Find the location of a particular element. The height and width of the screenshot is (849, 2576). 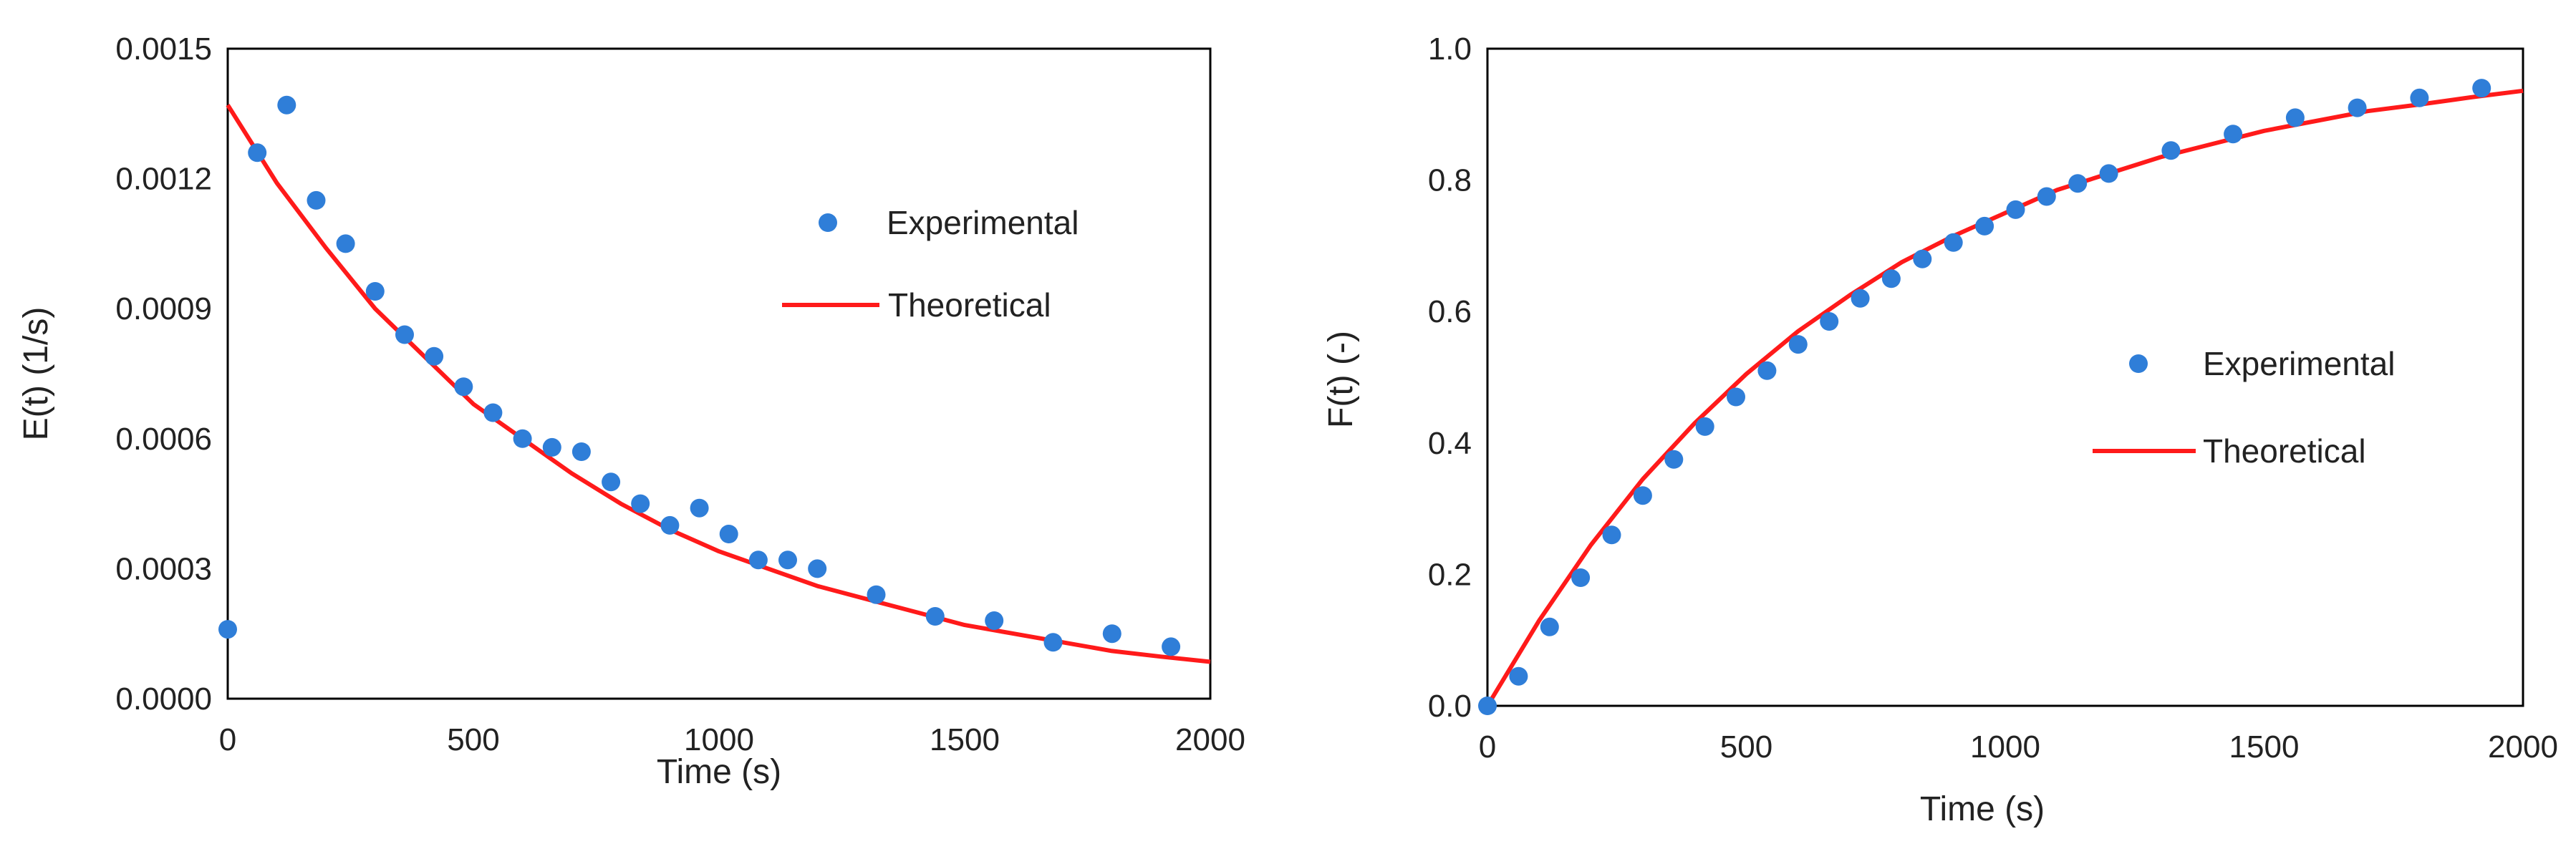

y-axis-title: F(t) (-) is located at coordinates (1341, 379).